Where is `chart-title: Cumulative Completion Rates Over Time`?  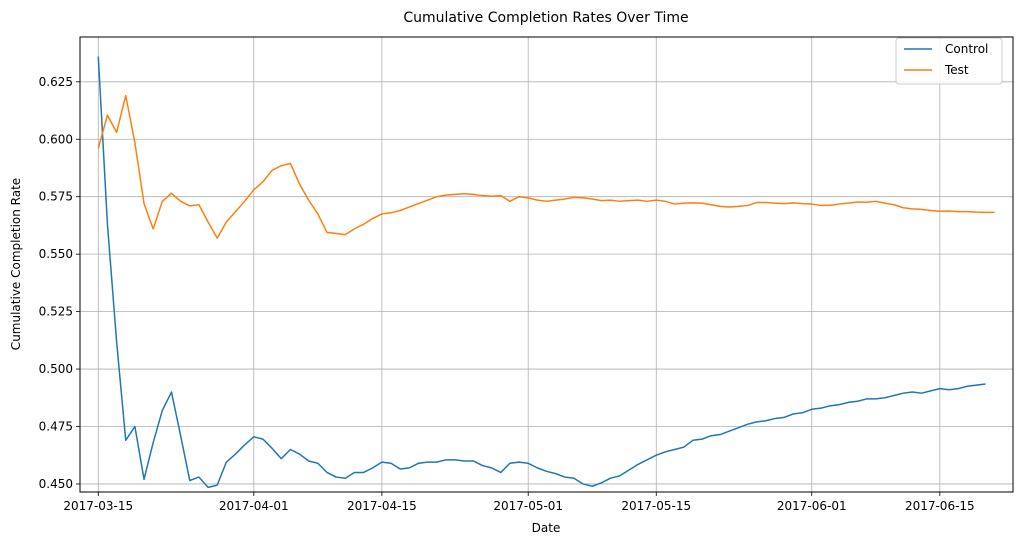 chart-title: Cumulative Completion Rates Over Time is located at coordinates (545, 18).